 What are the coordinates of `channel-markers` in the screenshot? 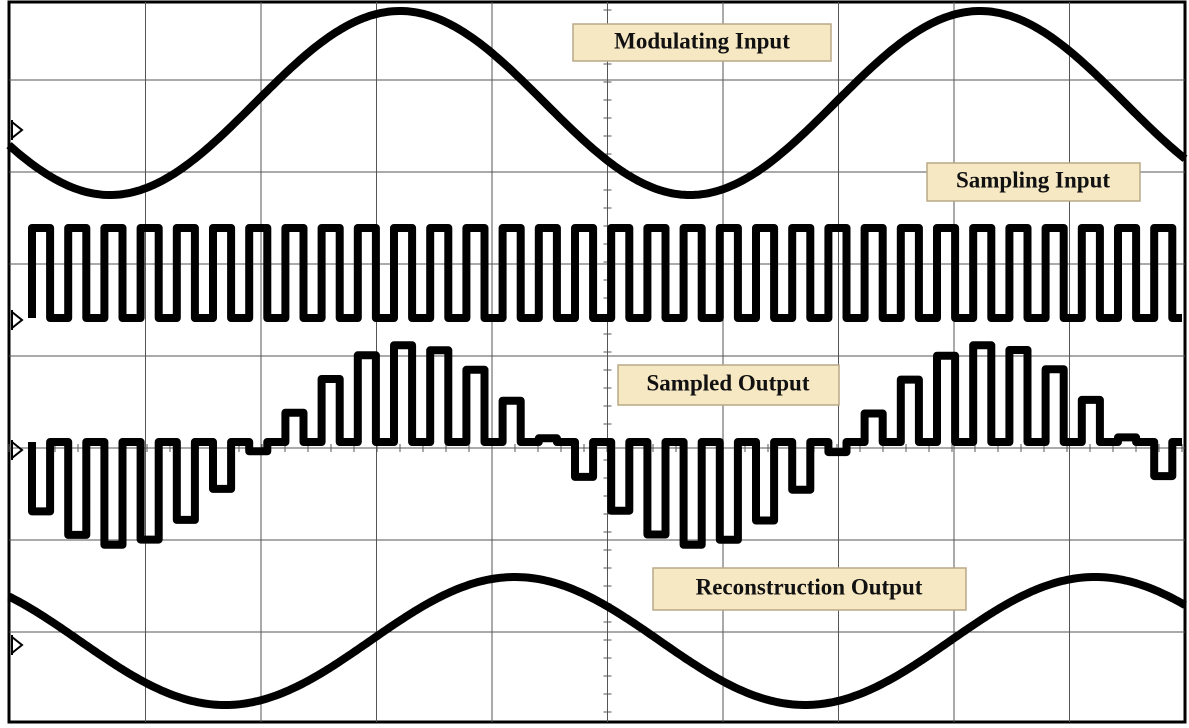 It's located at (17, 387).